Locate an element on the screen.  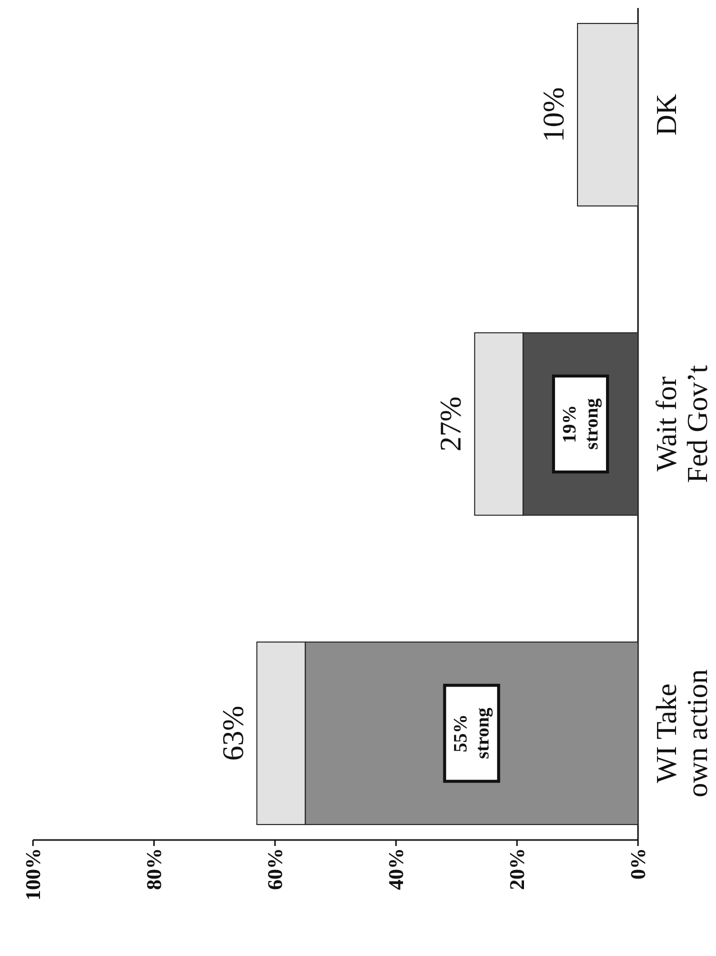
total-label: 10% is located at coordinates (554, 114).